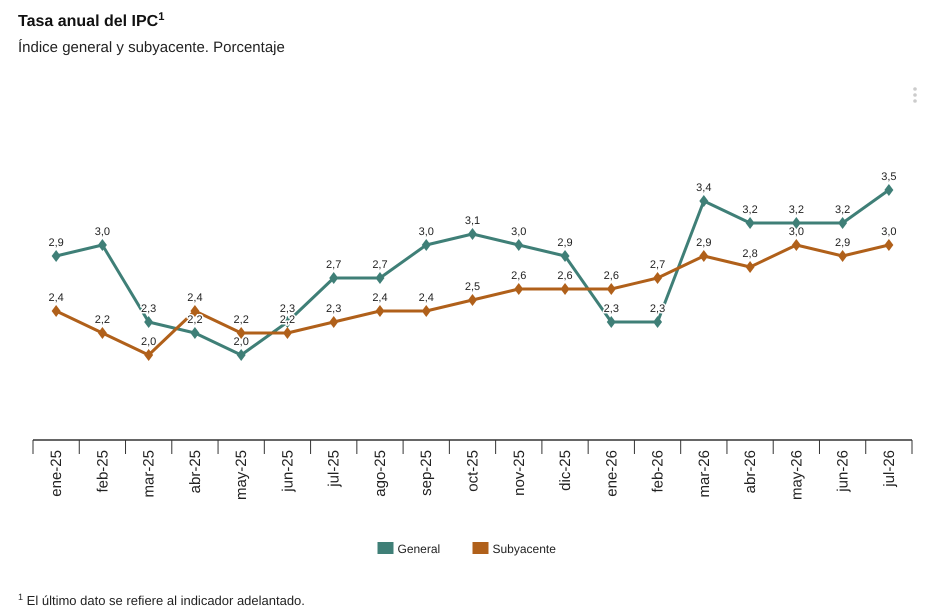  I want to click on data-label: 3,1, so click(472, 221).